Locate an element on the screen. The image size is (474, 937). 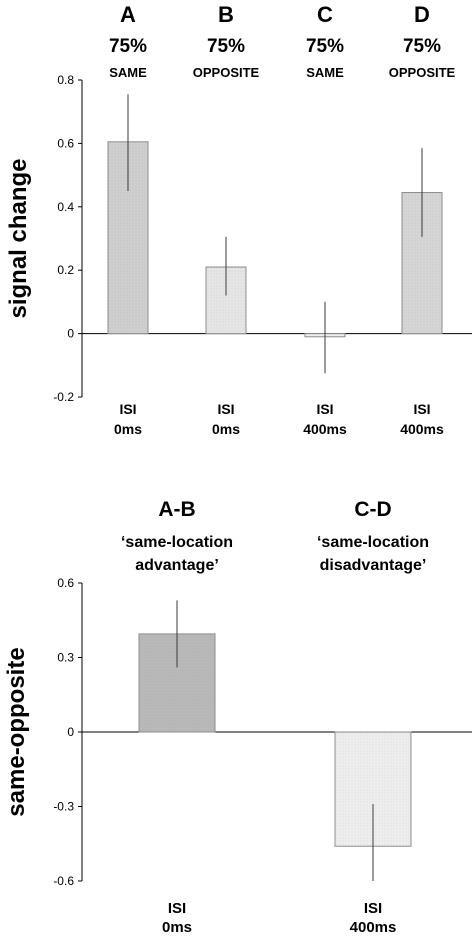
panel1-letter: B is located at coordinates (226, 14).